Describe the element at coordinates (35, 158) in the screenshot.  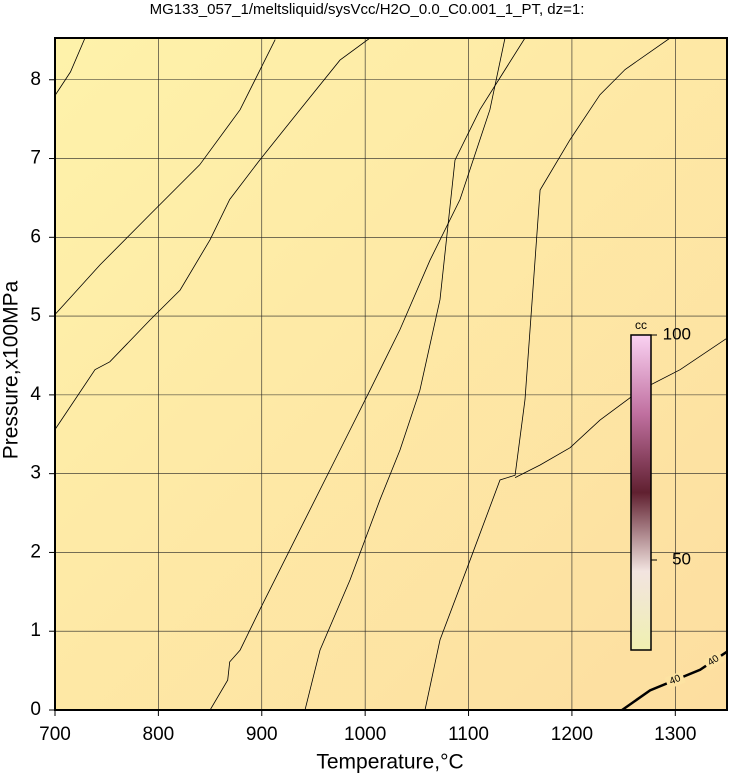
I see `y-tick-label: 7` at that location.